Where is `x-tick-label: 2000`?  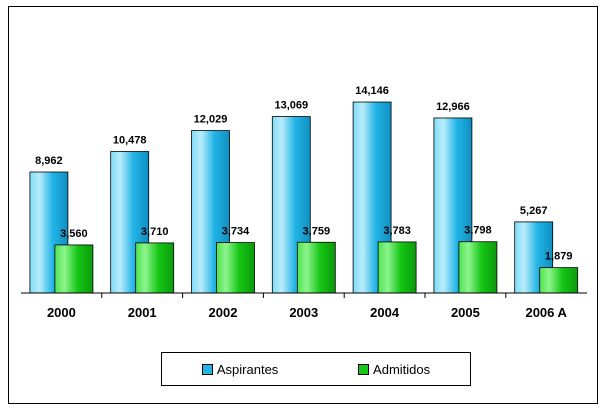
x-tick-label: 2000 is located at coordinates (61, 312).